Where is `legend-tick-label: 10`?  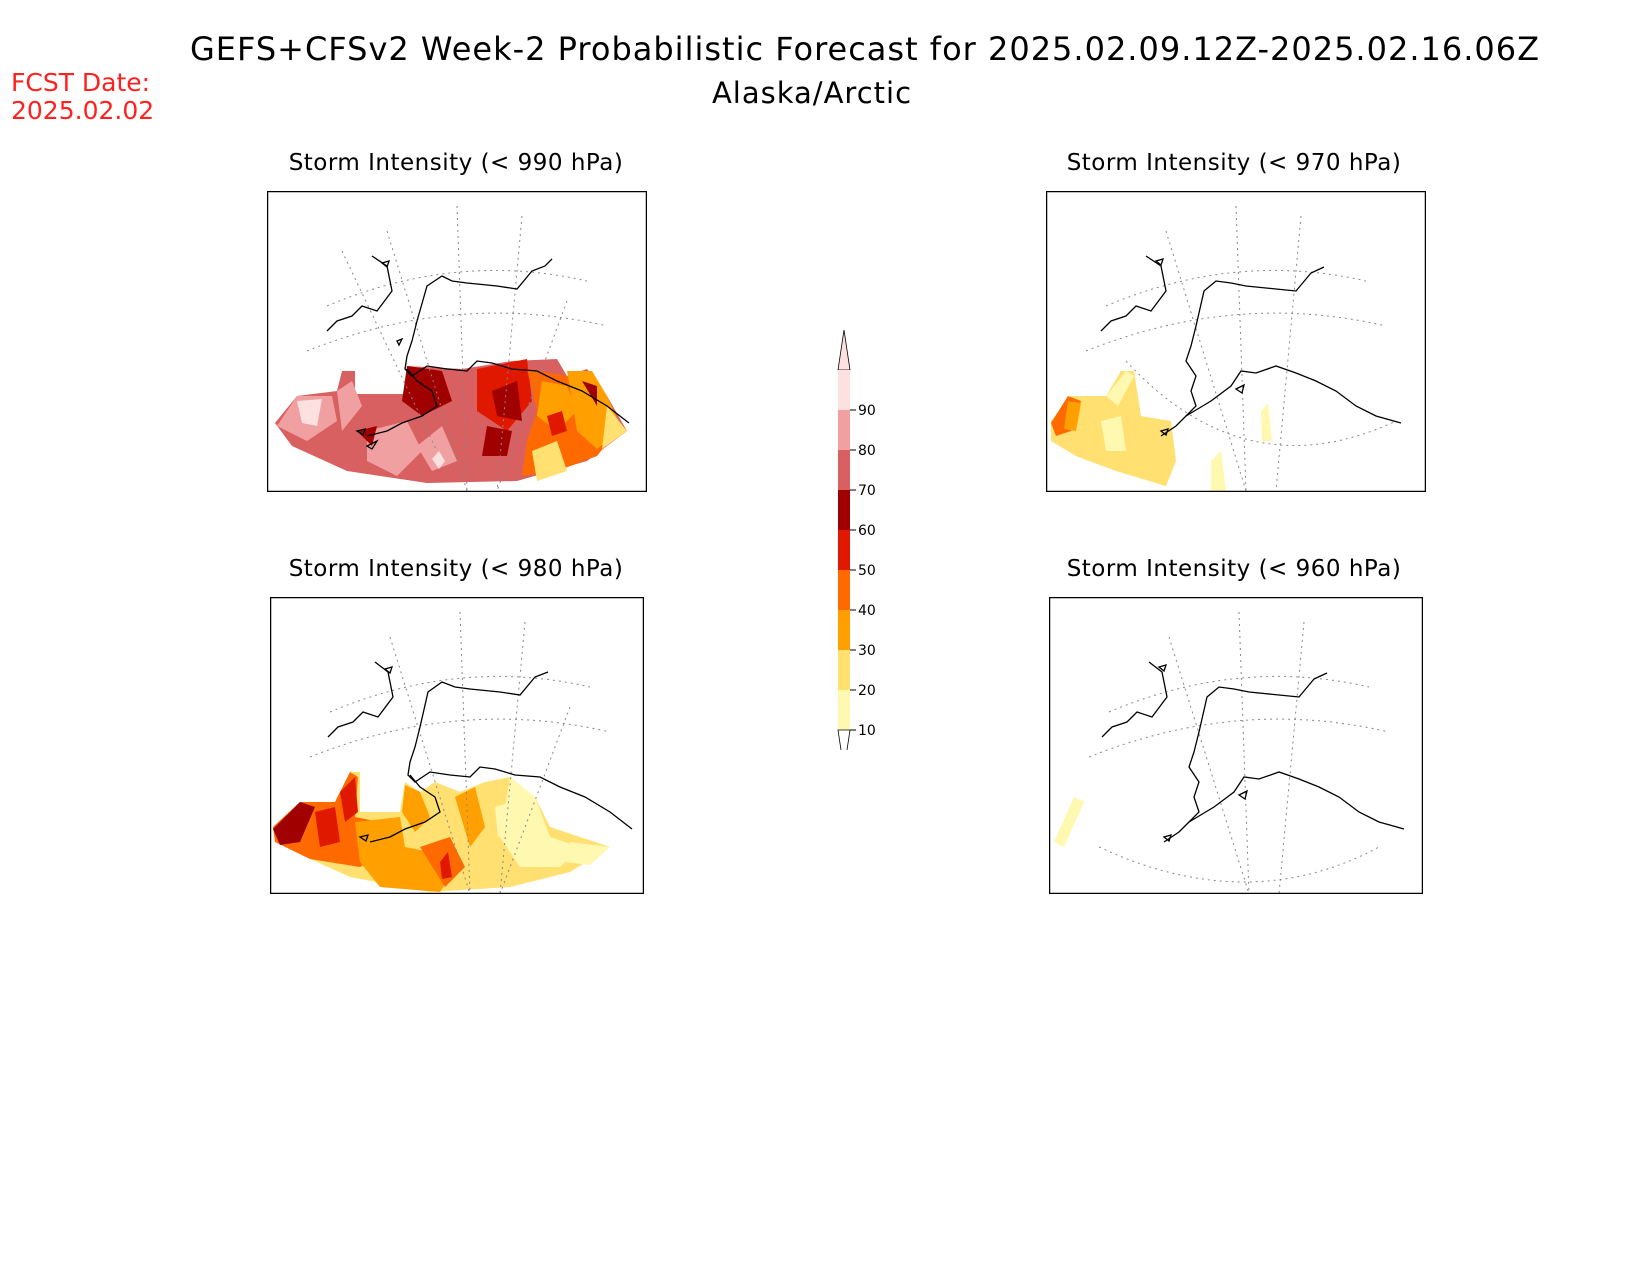
legend-tick-label: 10 is located at coordinates (867, 731).